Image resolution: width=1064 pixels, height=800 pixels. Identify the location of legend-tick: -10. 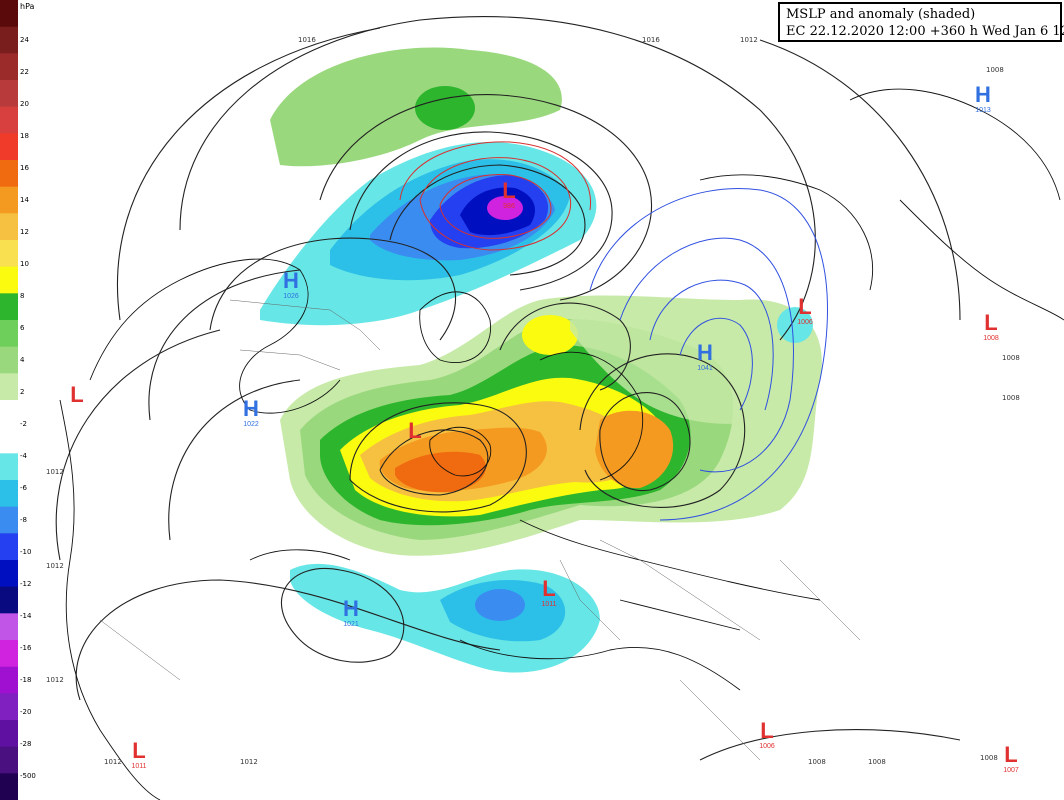
(26, 552).